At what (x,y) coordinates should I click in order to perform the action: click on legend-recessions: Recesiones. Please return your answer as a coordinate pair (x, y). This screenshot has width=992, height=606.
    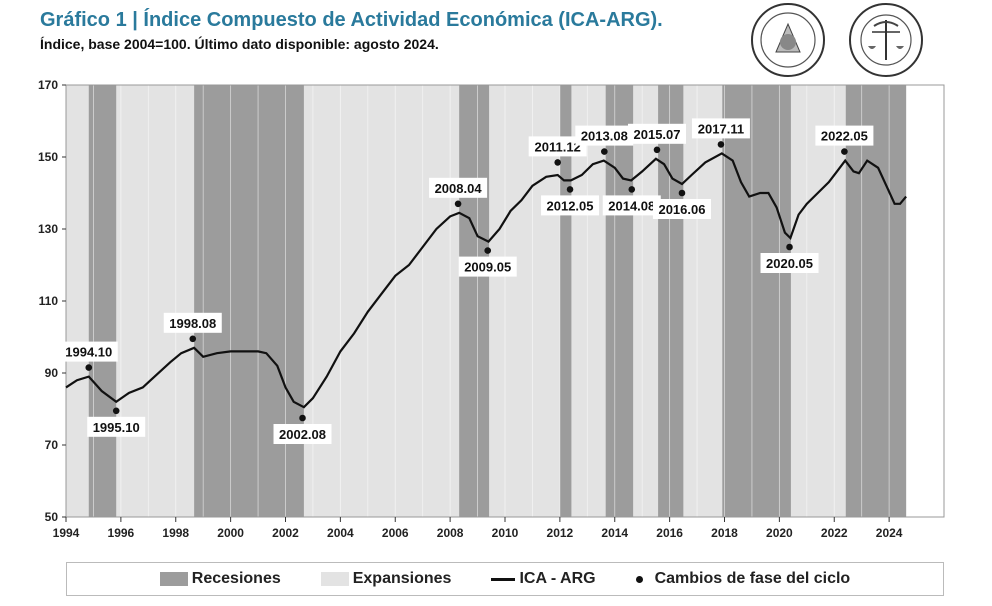
    Looking at the image, I should click on (220, 579).